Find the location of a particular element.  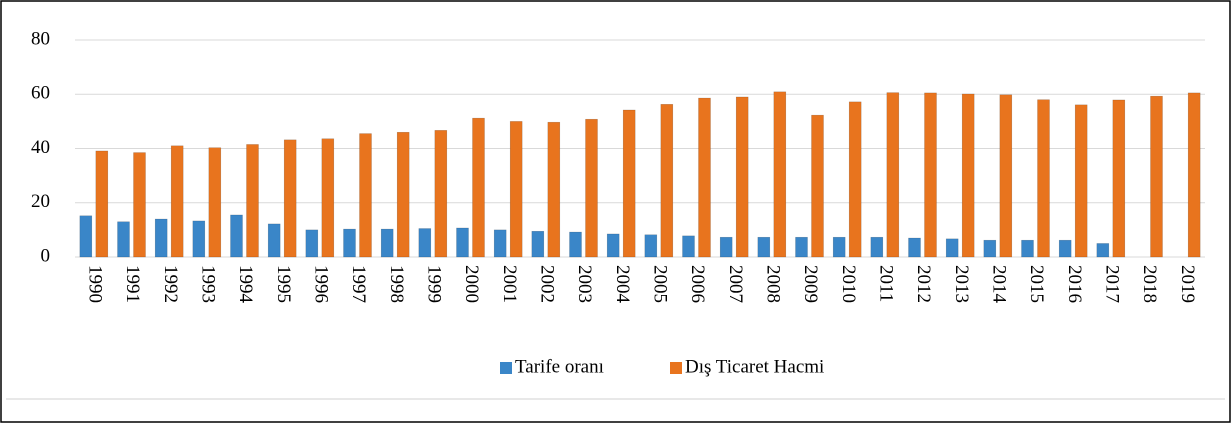

x-tick-label: 2001 is located at coordinates (509, 284).